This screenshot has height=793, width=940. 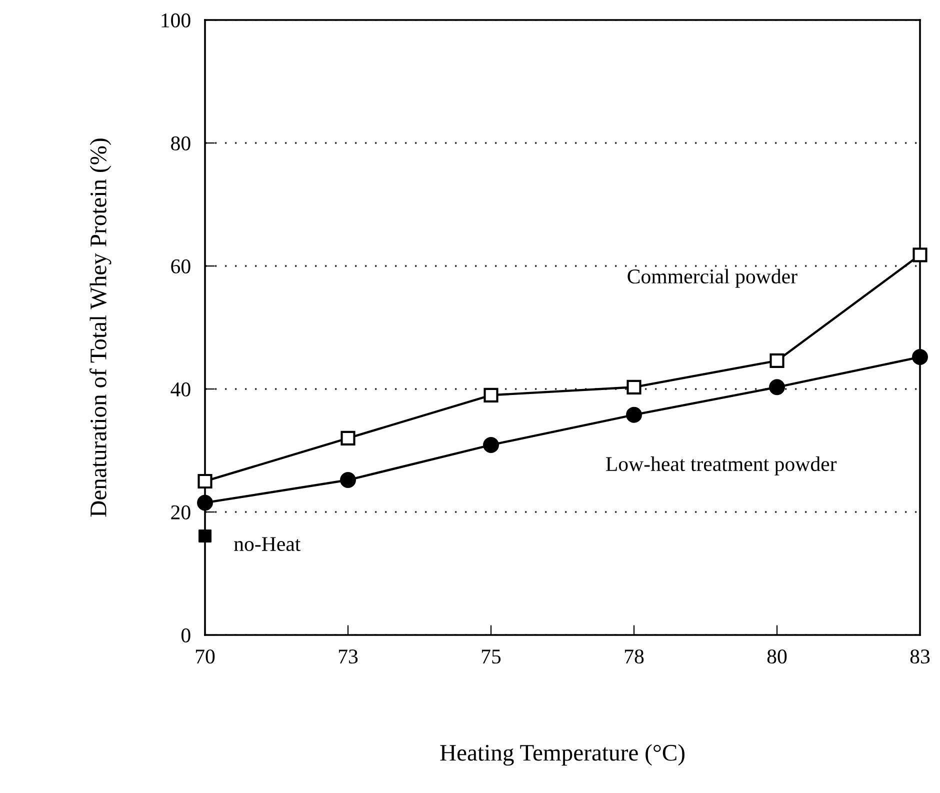 I want to click on series-label: Low-heat treatment powder, so click(x=721, y=466).